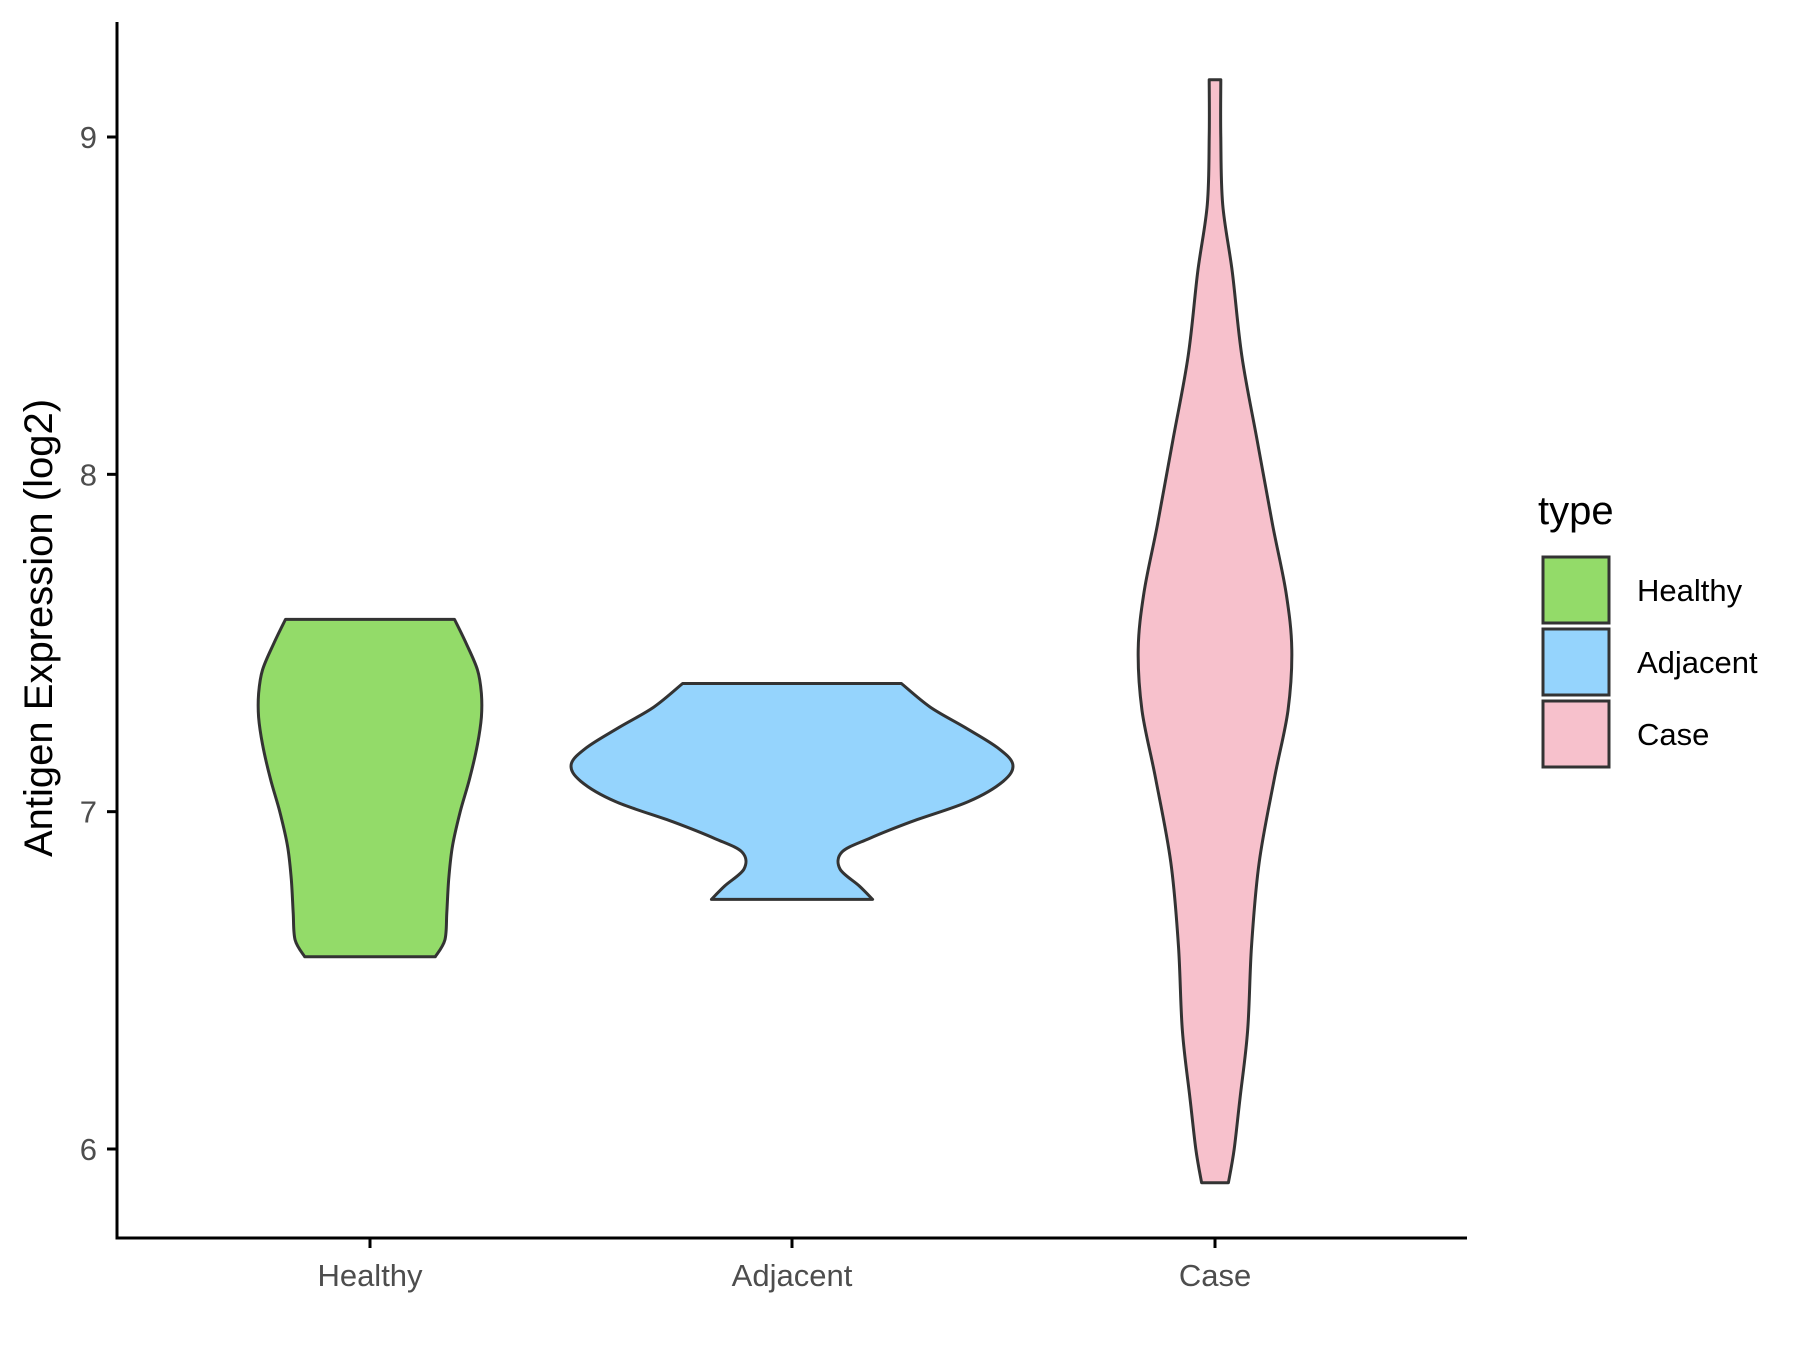 This screenshot has height=1355, width=1800. Describe the element at coordinates (370, 1275) in the screenshot. I see `x-tick-label-healthy: Healthy` at that location.